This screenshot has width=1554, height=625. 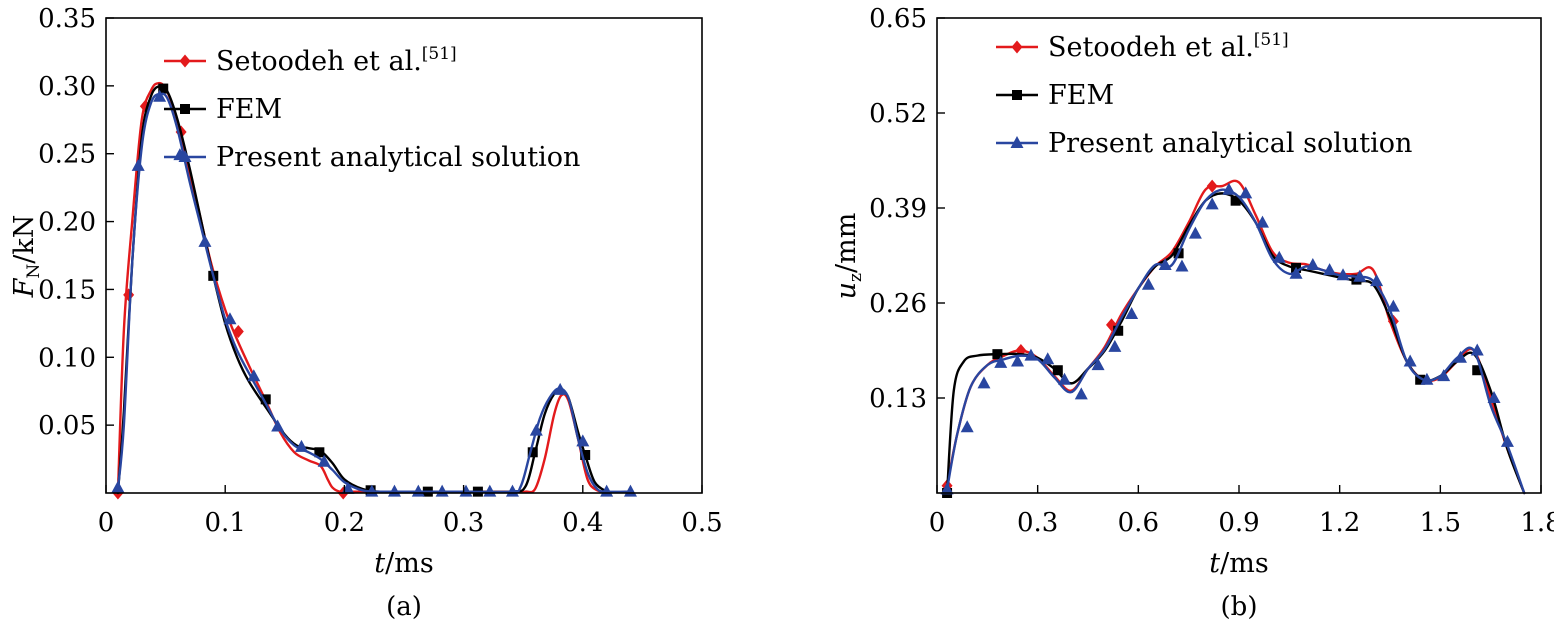 I want to click on y-axis-label-a: FN/kN, so click(x=26, y=257).